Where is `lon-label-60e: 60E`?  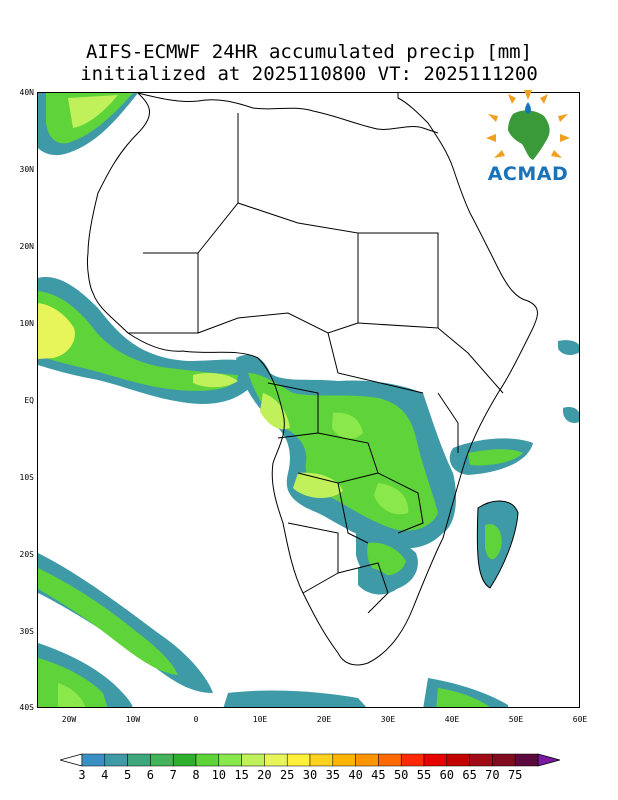 lon-label-60e: 60E is located at coordinates (580, 719).